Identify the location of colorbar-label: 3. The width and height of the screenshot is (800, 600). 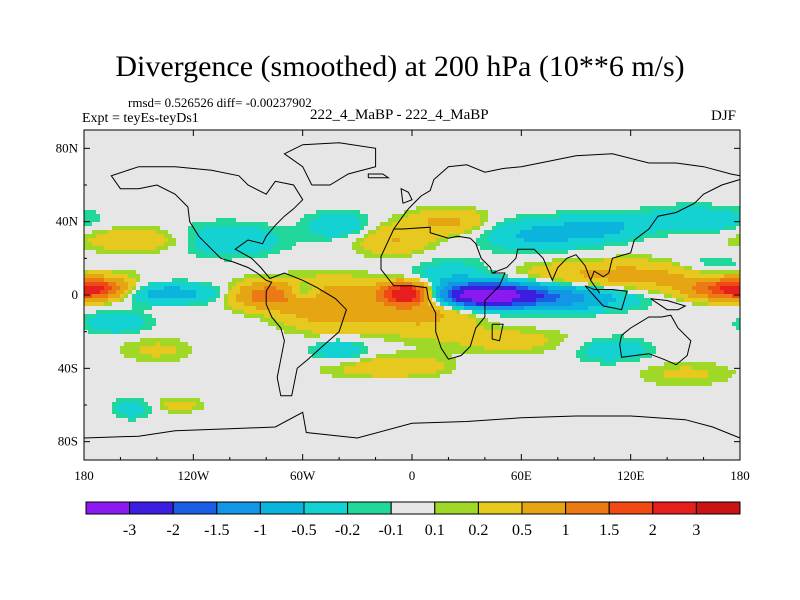
(696, 530).